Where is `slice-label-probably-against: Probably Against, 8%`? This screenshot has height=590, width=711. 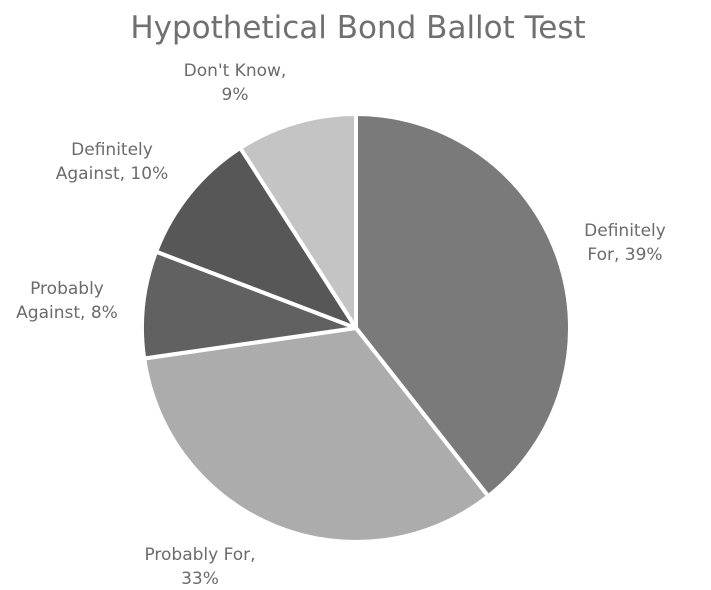
slice-label-probably-against: Probably Against, 8% is located at coordinates (67, 301).